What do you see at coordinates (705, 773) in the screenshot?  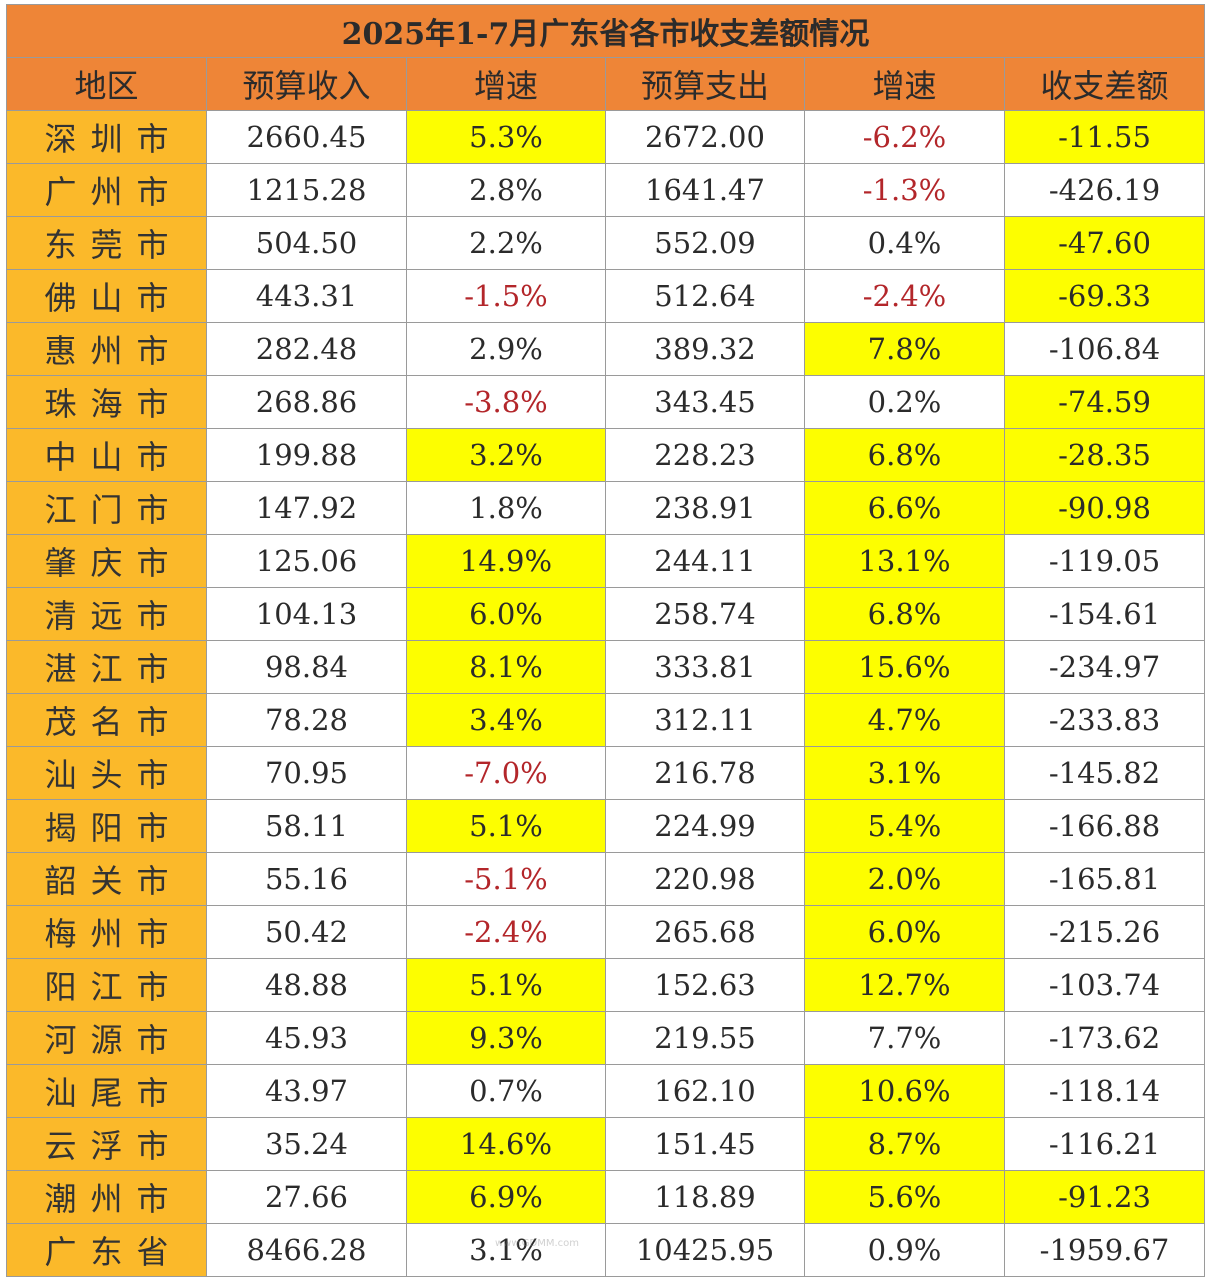 I see `expense-cell: 216.78` at bounding box center [705, 773].